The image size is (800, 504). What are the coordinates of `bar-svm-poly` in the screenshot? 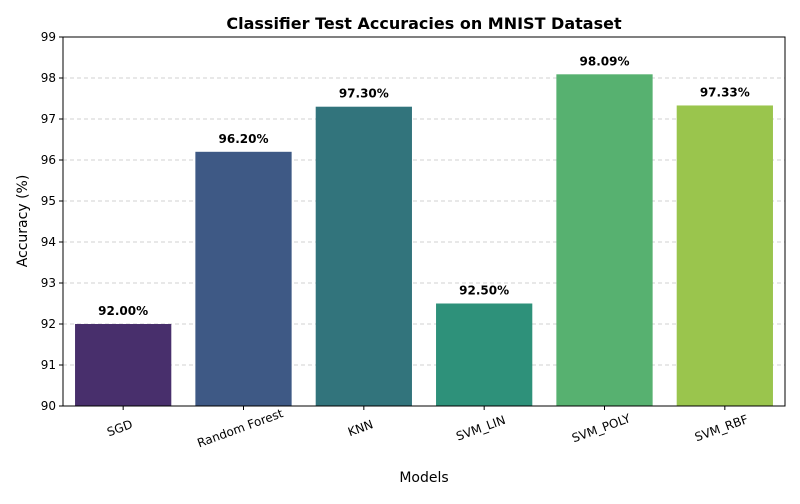 It's located at (604, 240).